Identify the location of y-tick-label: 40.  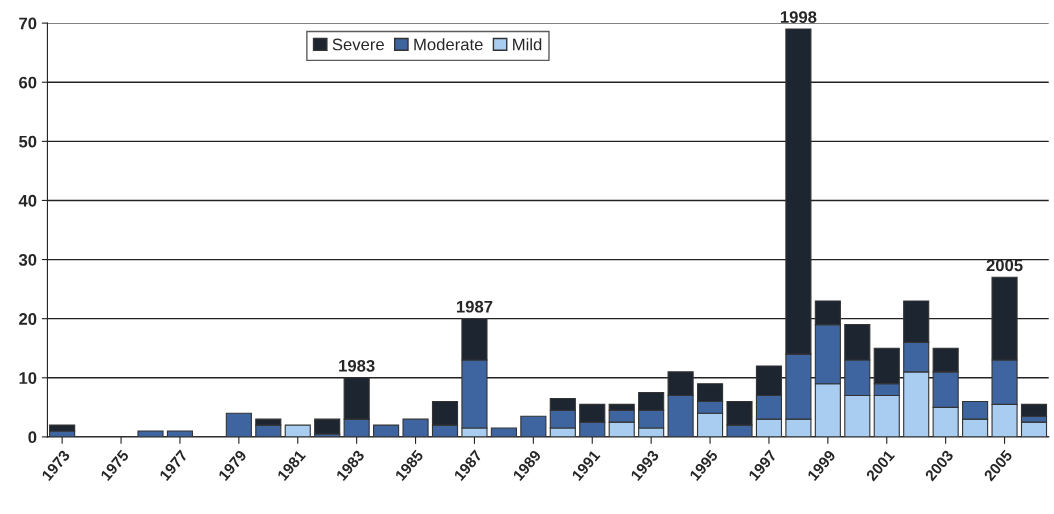
(27, 200).